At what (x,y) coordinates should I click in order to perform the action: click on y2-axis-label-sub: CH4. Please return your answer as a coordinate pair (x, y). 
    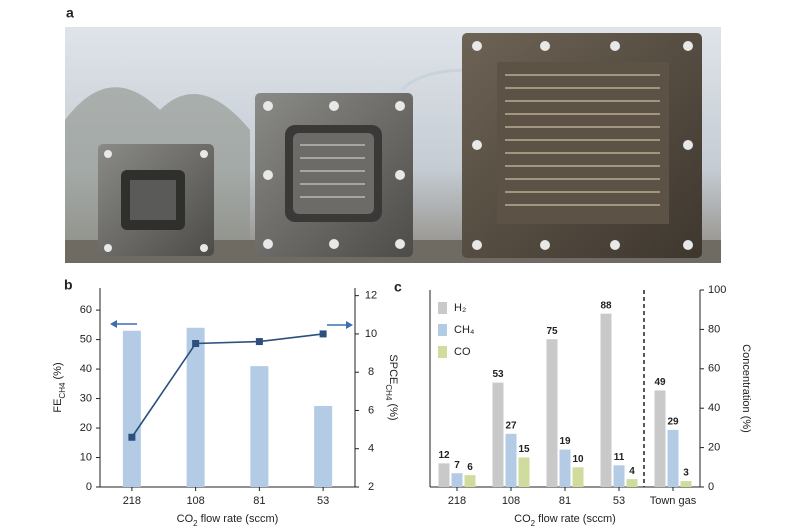
    Looking at the image, I should click on (388, 392).